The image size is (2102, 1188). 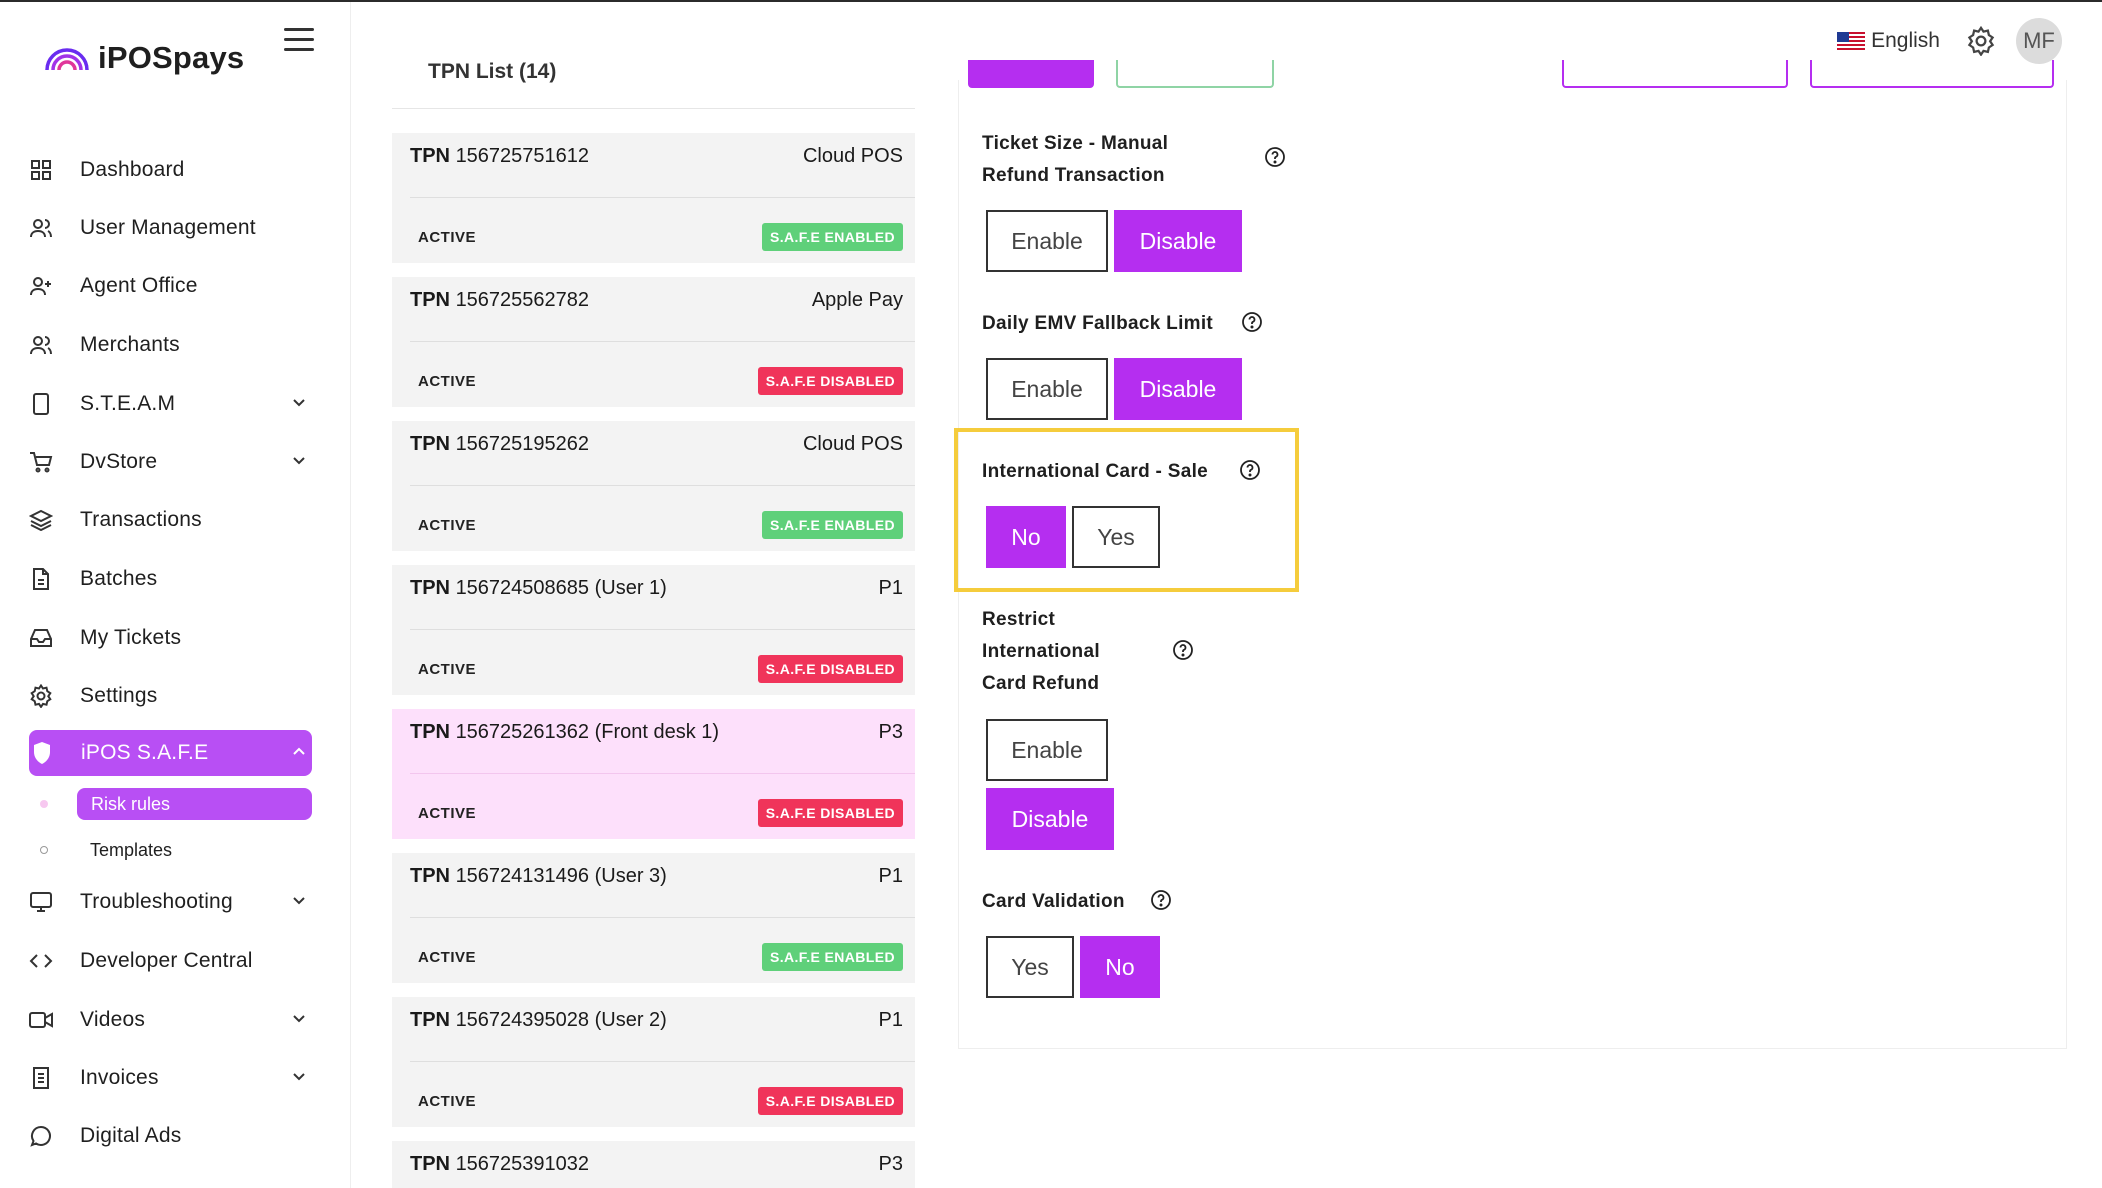 I want to click on sidebar-item-invoices: Invoices, so click(x=170, y=1078).